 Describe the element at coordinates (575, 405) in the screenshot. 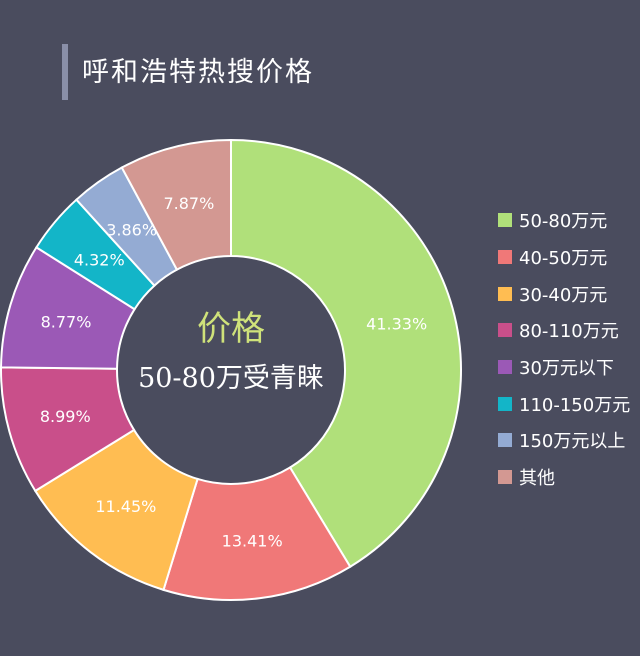

I see `legend-label: 110-150万元` at that location.